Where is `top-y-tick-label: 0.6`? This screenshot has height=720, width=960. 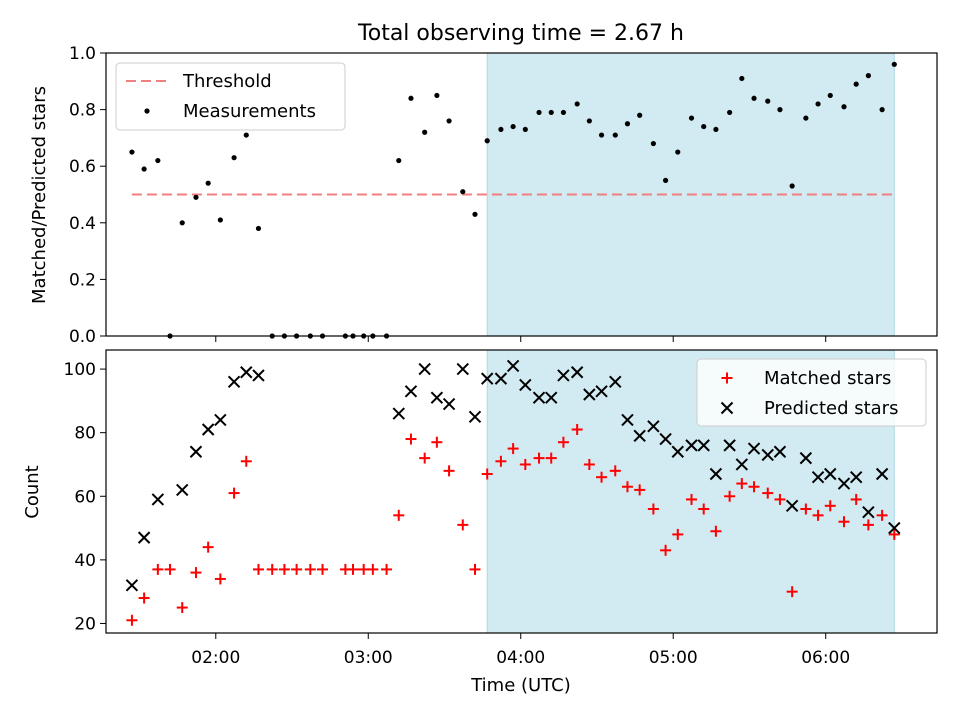 top-y-tick-label: 0.6 is located at coordinates (82, 167).